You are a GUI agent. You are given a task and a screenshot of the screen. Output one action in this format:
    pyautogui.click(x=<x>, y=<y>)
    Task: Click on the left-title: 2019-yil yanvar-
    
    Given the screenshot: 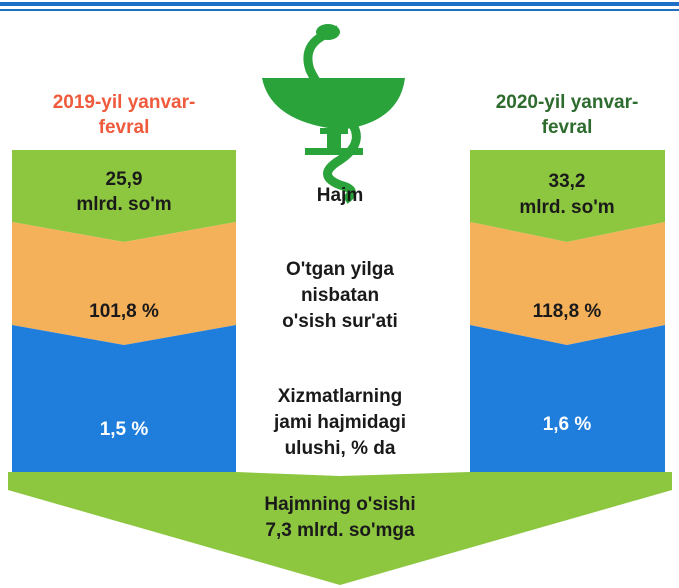 What is the action you would take?
    pyautogui.click(x=124, y=102)
    